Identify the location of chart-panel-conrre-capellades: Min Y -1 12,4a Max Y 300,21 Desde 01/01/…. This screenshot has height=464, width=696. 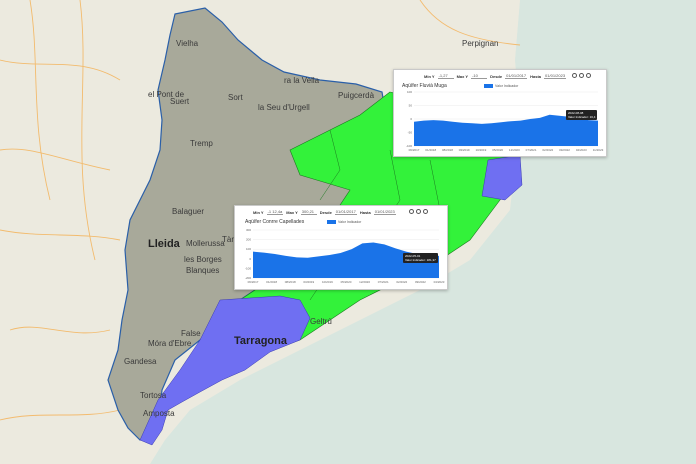
(341, 247).